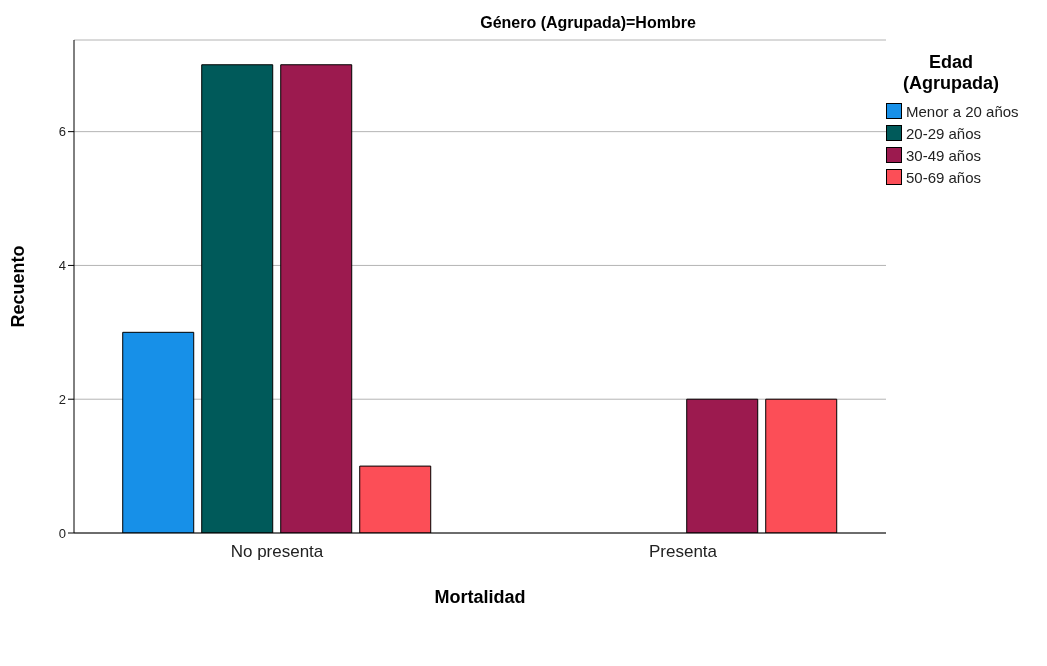  What do you see at coordinates (944, 177) in the screenshot?
I see `legend-label: 50-69 años` at bounding box center [944, 177].